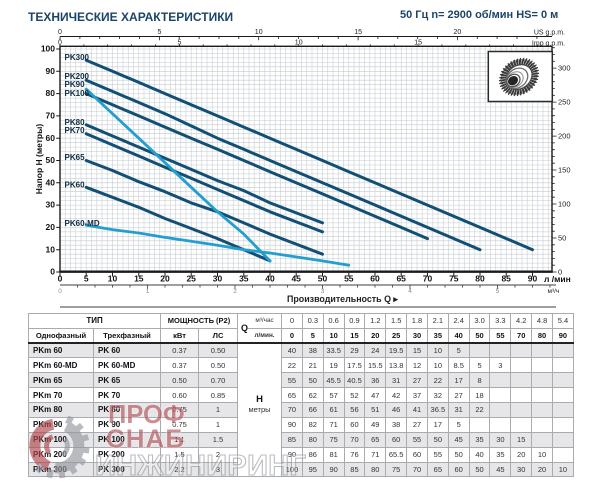 The height and width of the screenshot is (495, 600). Describe the element at coordinates (77, 76) in the screenshot. I see `svg-text: PK200` at that location.